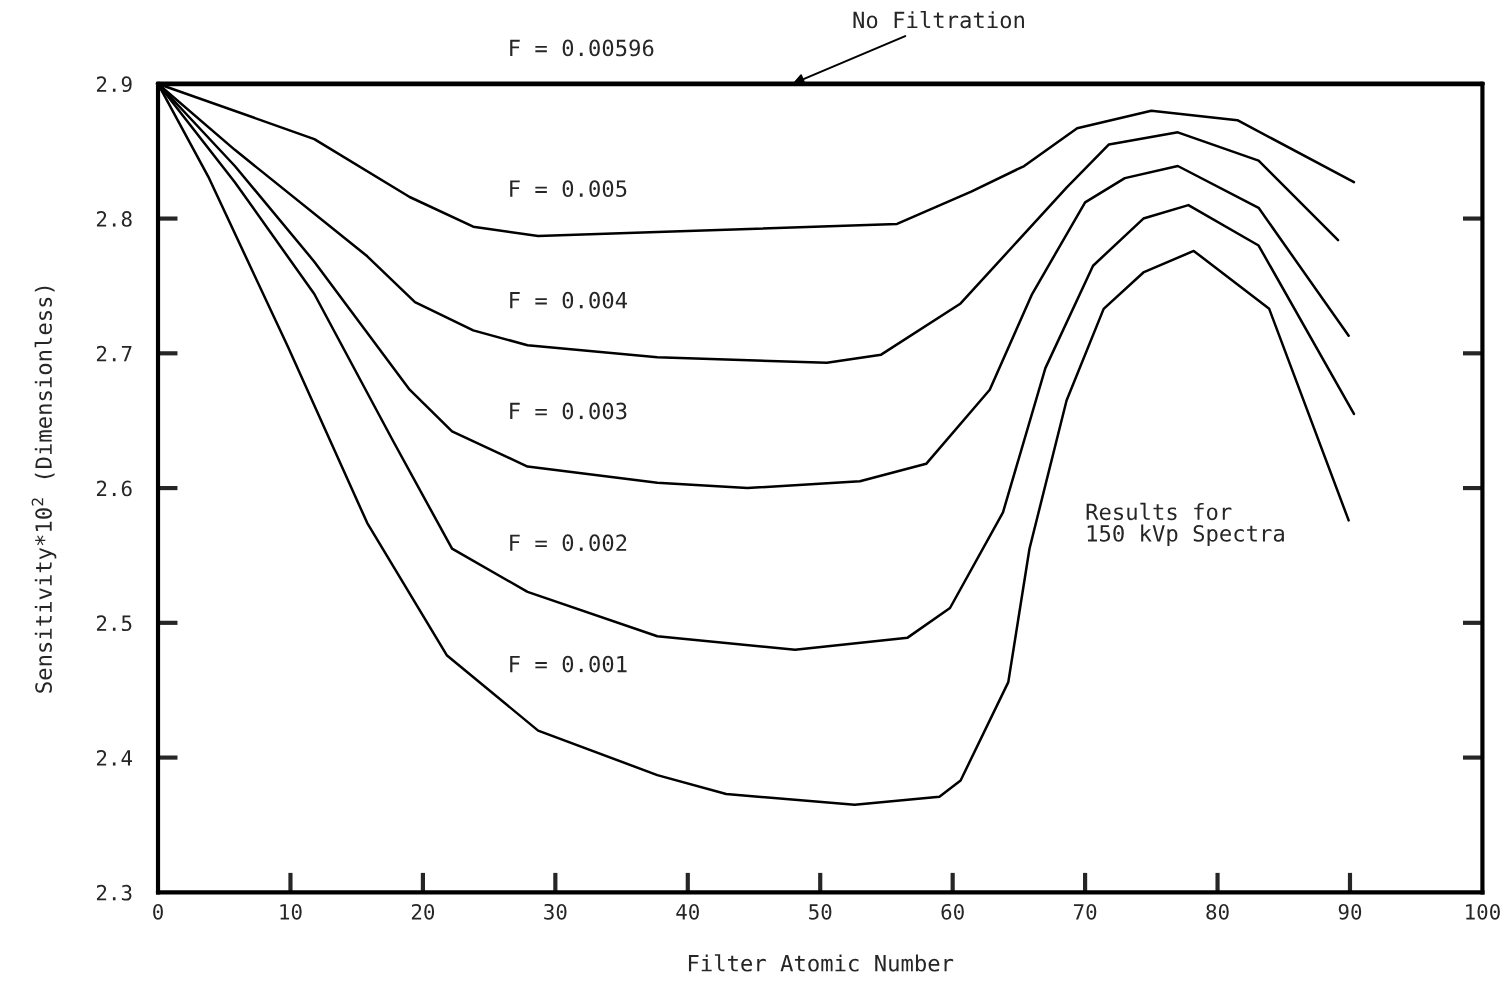 The width and height of the screenshot is (1505, 986). I want to click on series-label: F = 0.00596, so click(582, 48).